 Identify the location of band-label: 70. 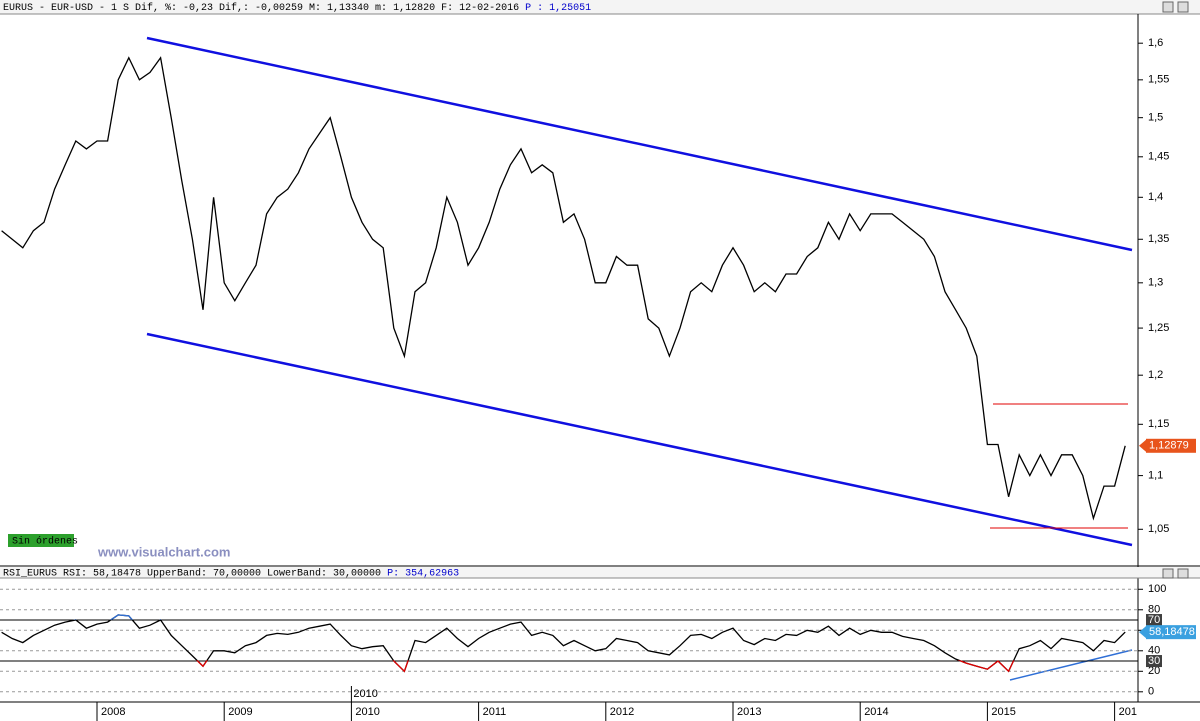
(1154, 620).